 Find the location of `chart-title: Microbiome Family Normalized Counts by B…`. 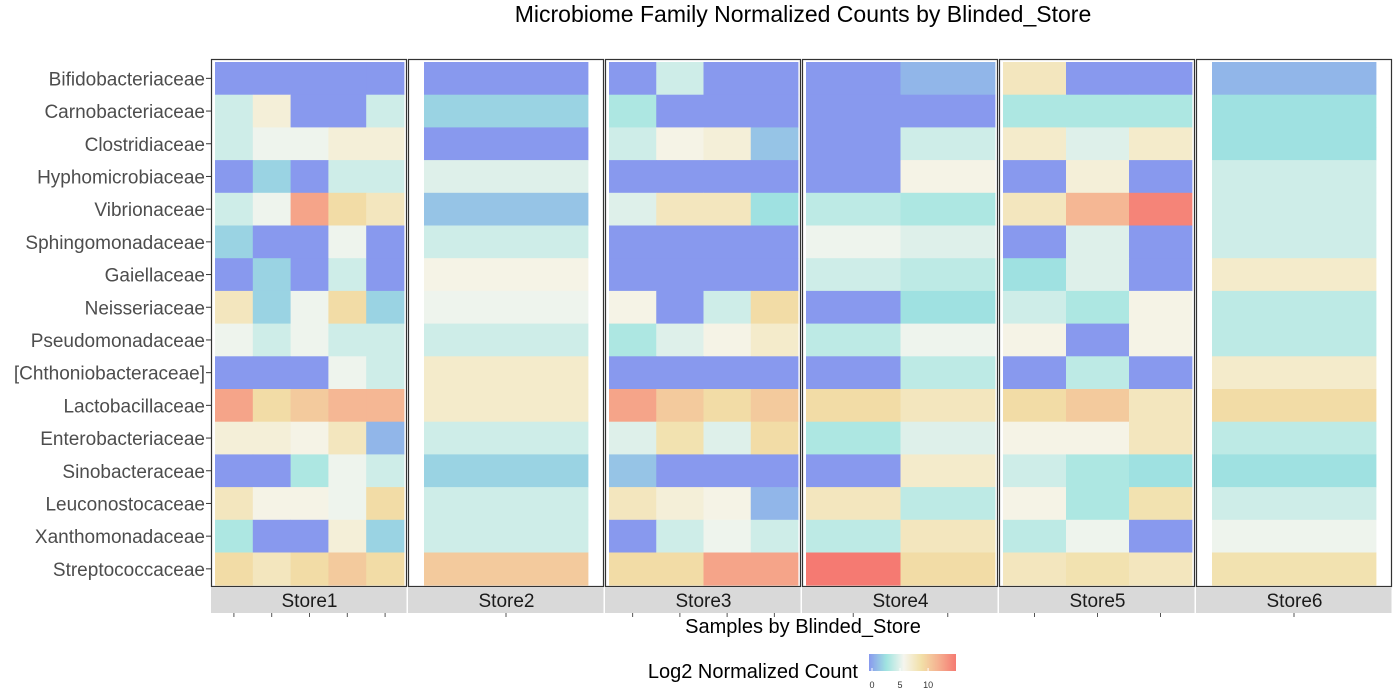

chart-title: Microbiome Family Normalized Counts by B… is located at coordinates (803, 14).